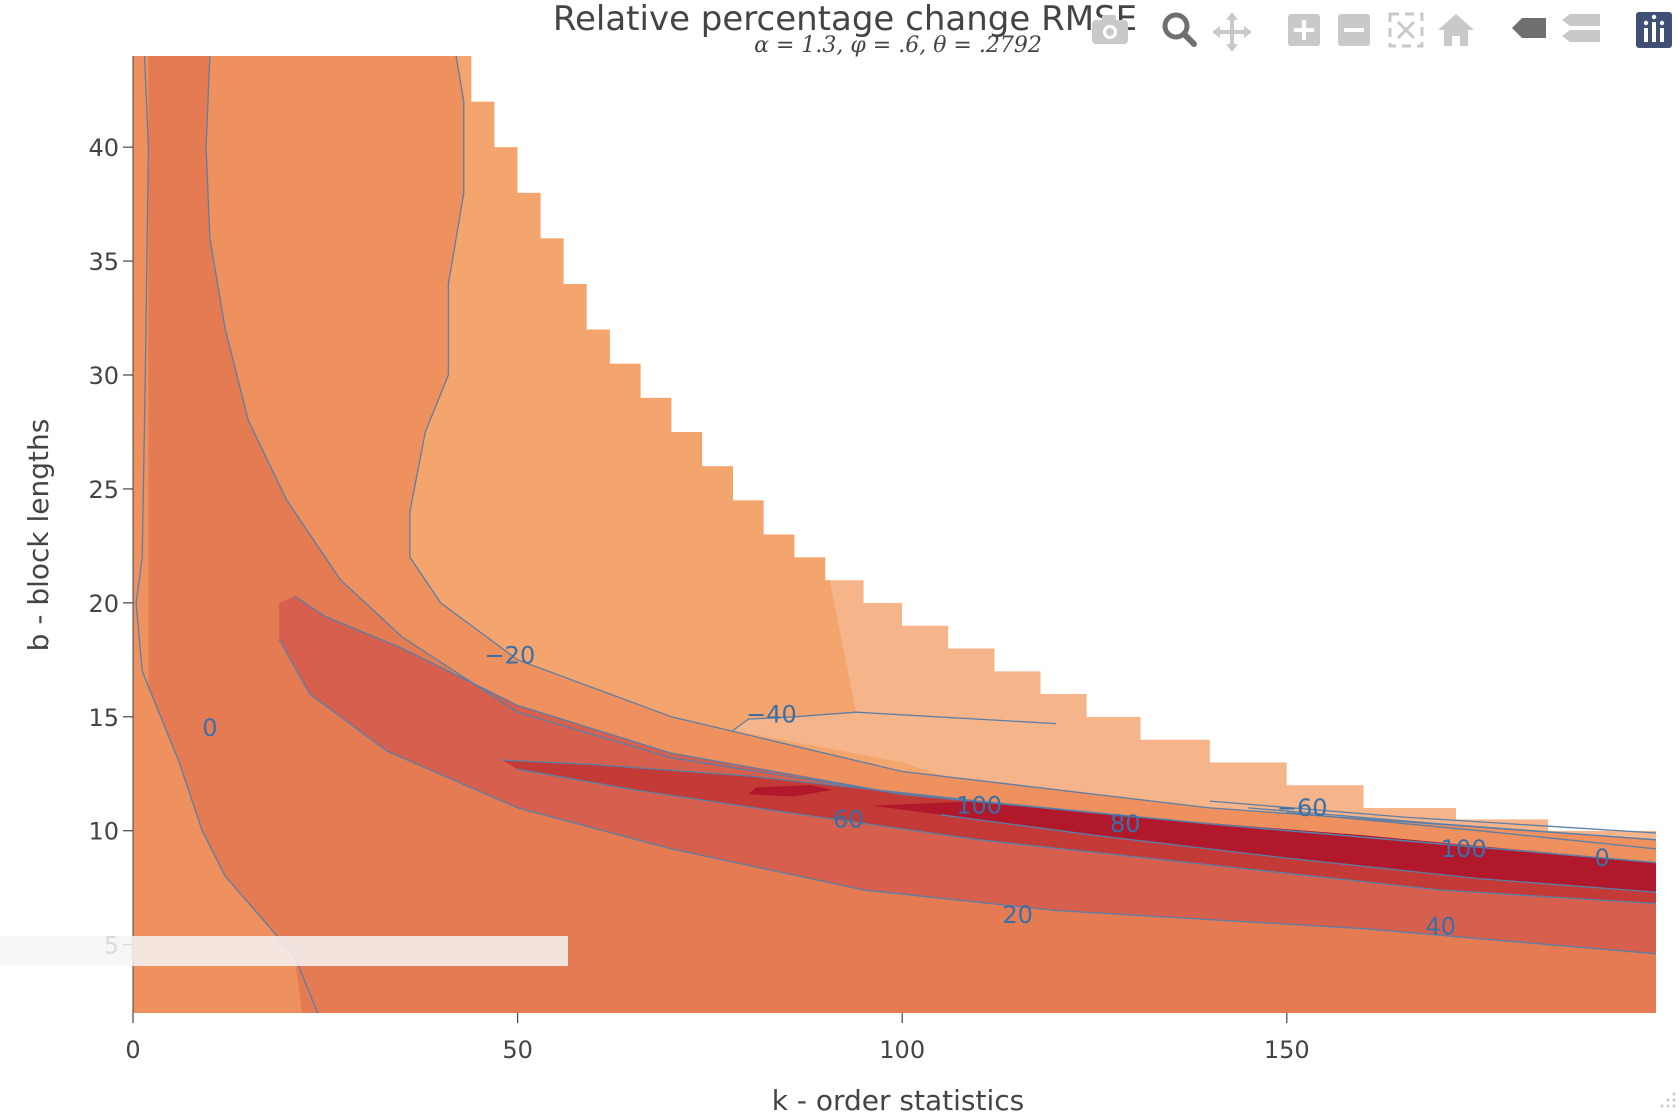 This screenshot has width=1680, height=1112. I want to click on x-tick-label: 0, so click(132, 1050).